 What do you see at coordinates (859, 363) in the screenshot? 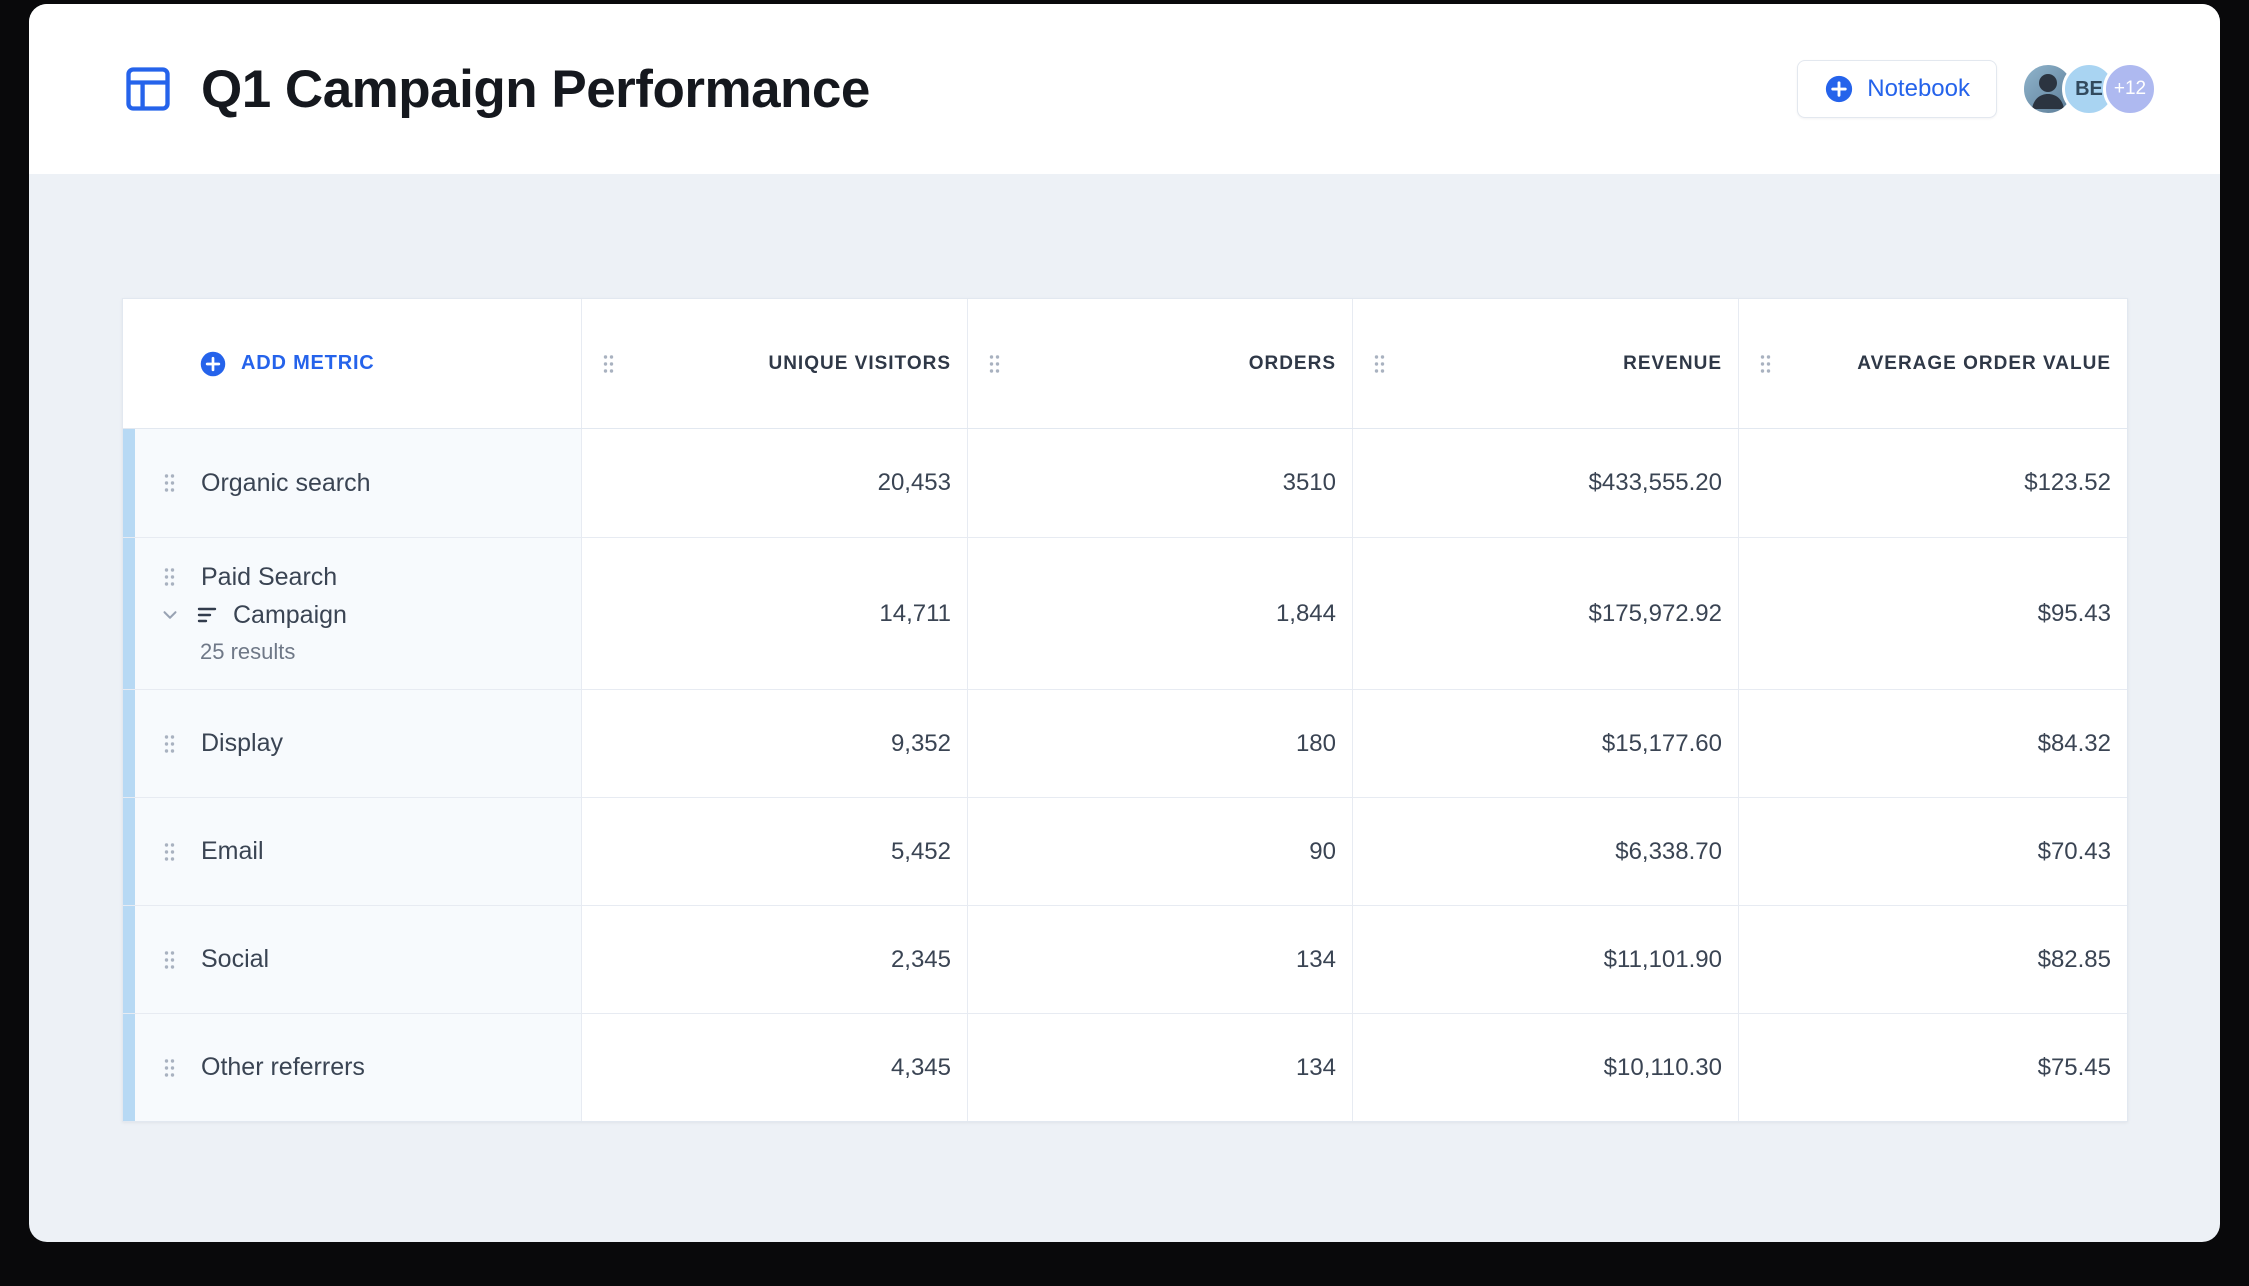
I see `column-header-label: UNIQUE VISITORS` at bounding box center [859, 363].